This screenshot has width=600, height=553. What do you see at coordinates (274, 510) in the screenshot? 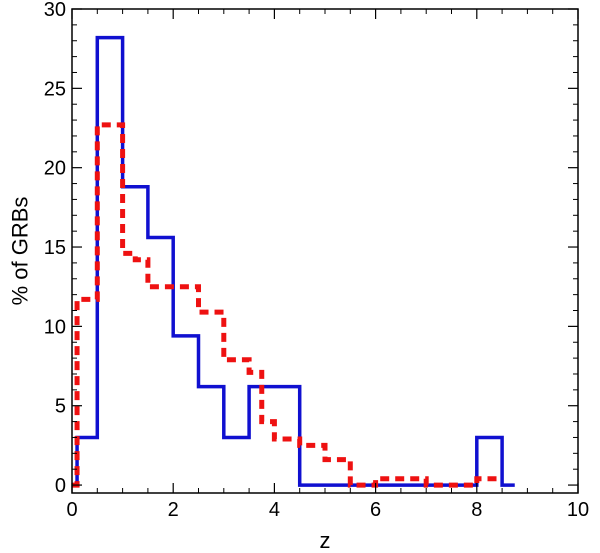
I see `x-tick-label: 4` at bounding box center [274, 510].